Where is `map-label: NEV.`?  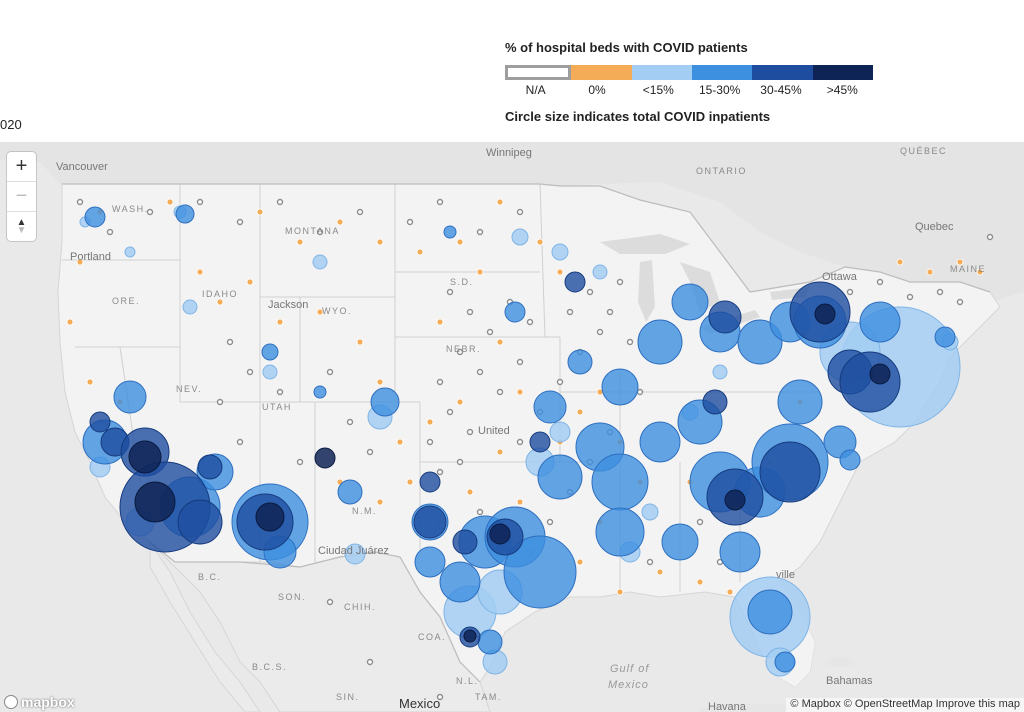
map-label: NEV. is located at coordinates (189, 389).